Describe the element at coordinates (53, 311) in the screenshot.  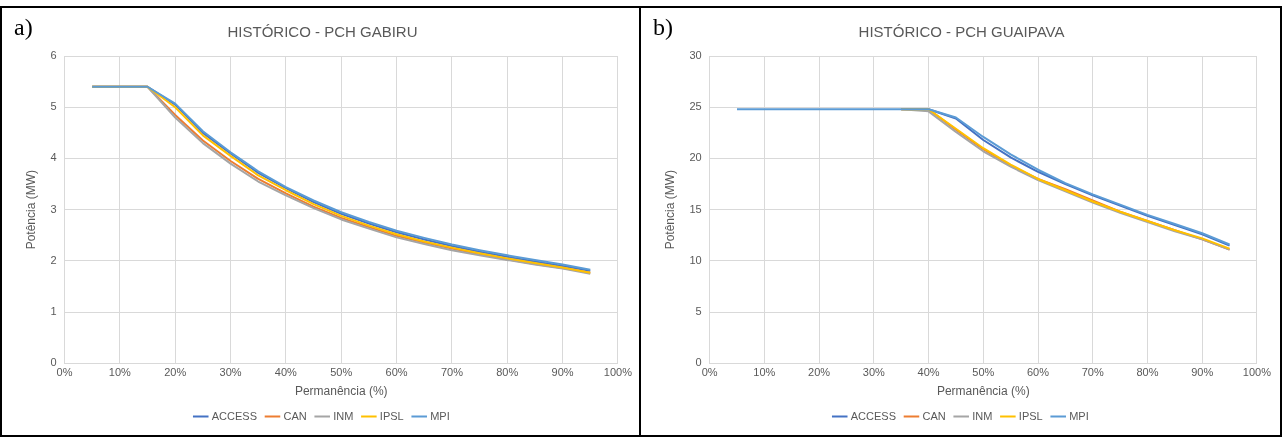
I see `y-tick-label: 1` at that location.